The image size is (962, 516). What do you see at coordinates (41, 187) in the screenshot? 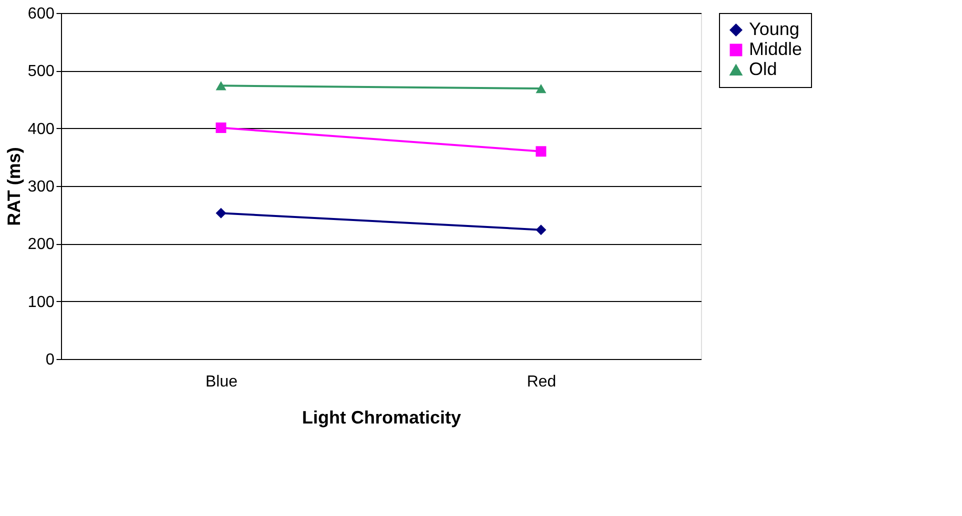
I see `y-tick-label: 300` at bounding box center [41, 187].